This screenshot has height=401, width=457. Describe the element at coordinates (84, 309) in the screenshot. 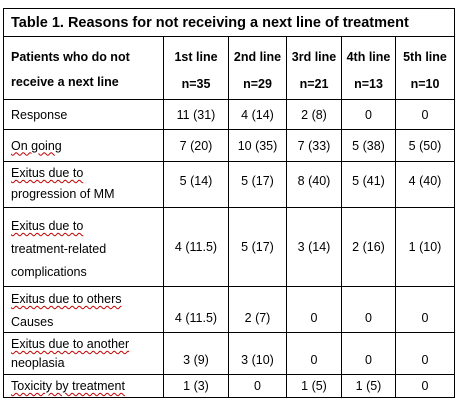

I see `row-label: Exitus due to others Causes` at that location.